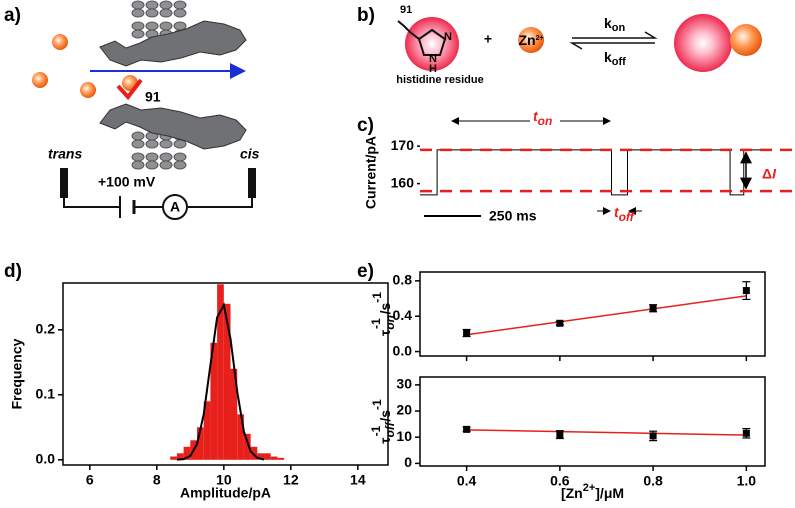 This screenshot has height=508, width=795. I want to click on y-tick-label: 0.0, so click(46, 459).